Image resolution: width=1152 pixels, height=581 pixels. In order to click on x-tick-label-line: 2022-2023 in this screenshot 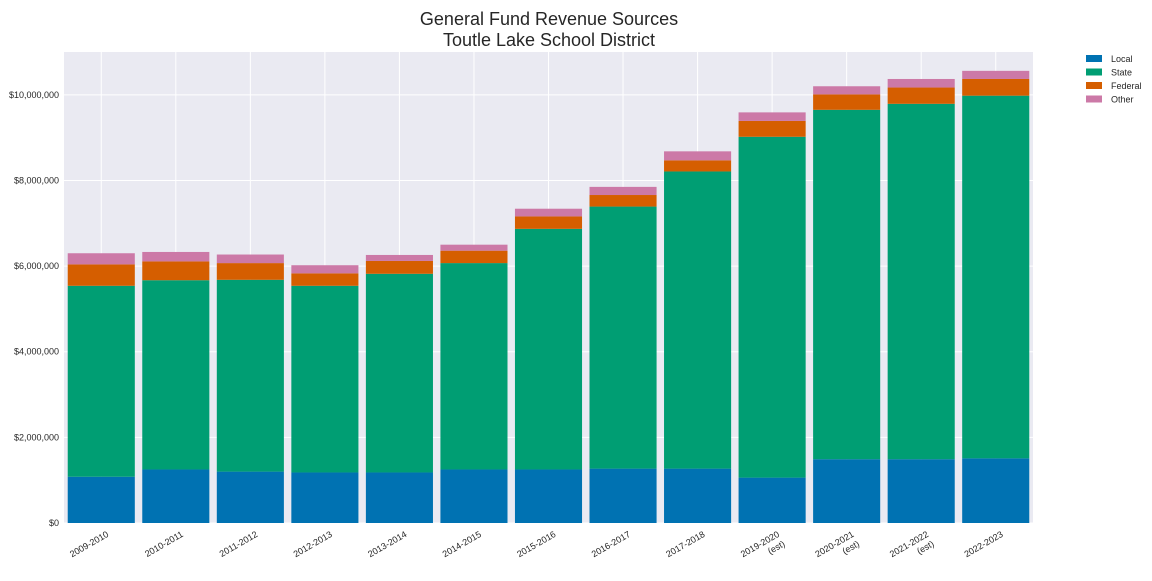, I will do `click(983, 544)`.